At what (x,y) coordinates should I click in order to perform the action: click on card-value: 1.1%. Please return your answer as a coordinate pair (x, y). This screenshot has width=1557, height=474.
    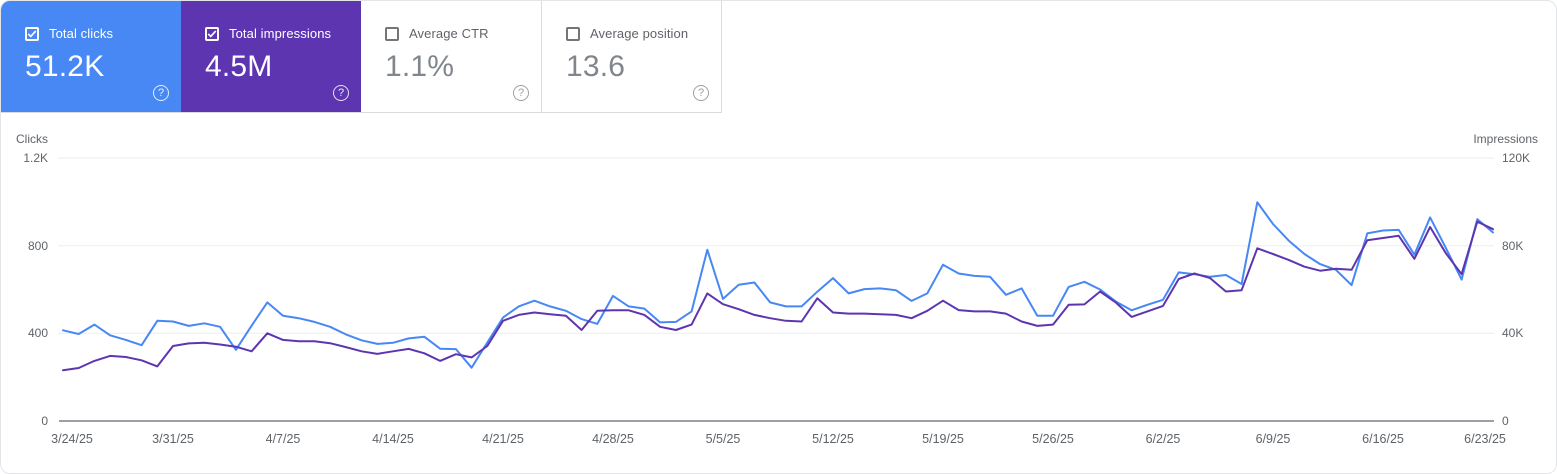
    Looking at the image, I should click on (420, 66).